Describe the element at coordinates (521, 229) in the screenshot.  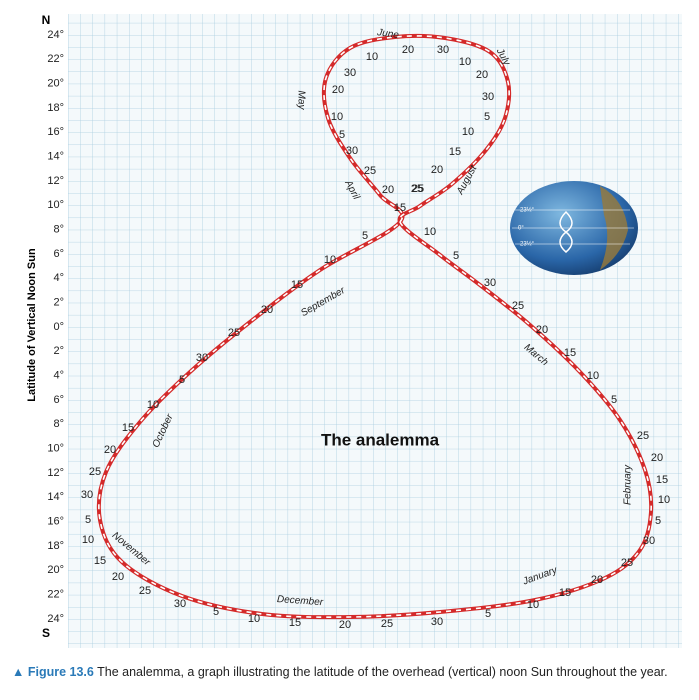
I see `globe-label: 0°` at that location.